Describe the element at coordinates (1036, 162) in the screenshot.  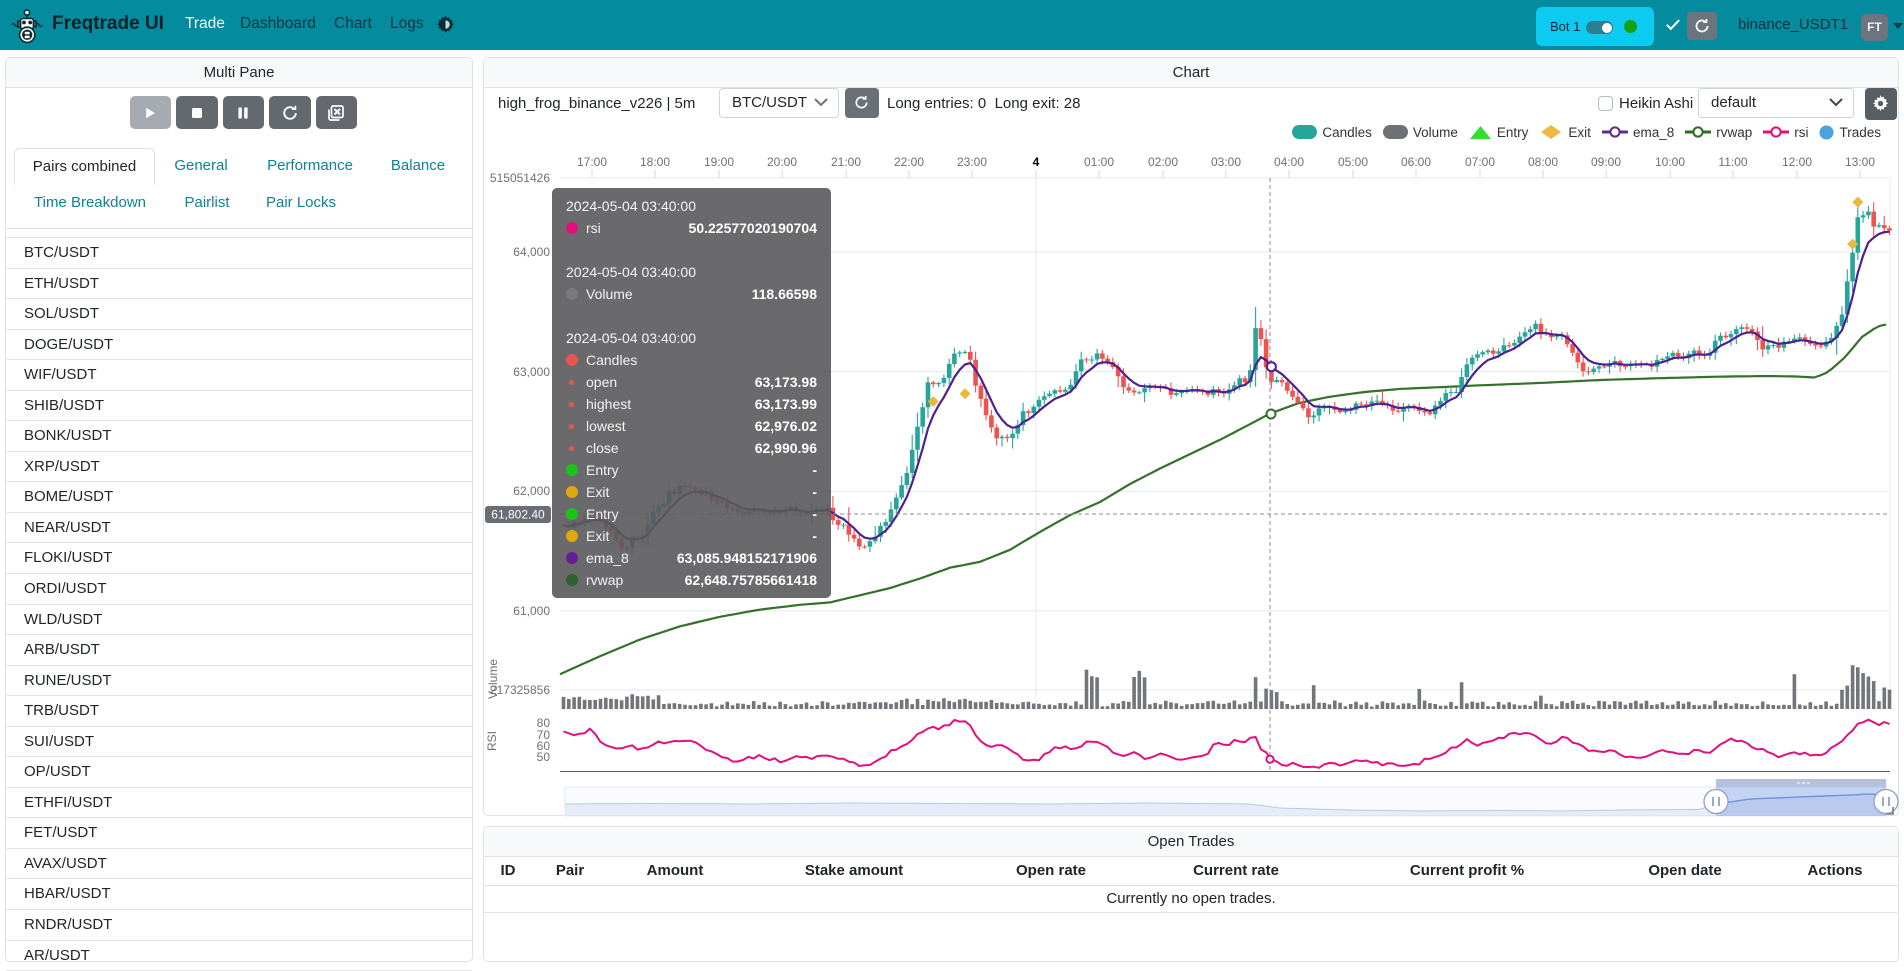
I see `svg-text: 4` at that location.